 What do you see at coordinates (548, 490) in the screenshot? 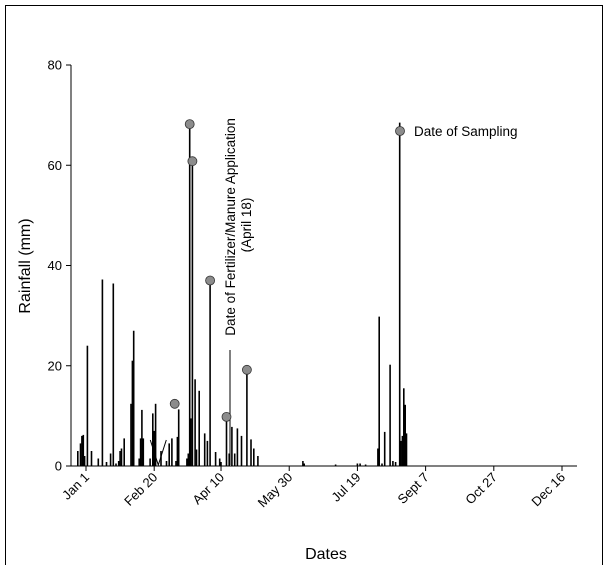
I see `x-tick-label: Dec 16` at bounding box center [548, 490].